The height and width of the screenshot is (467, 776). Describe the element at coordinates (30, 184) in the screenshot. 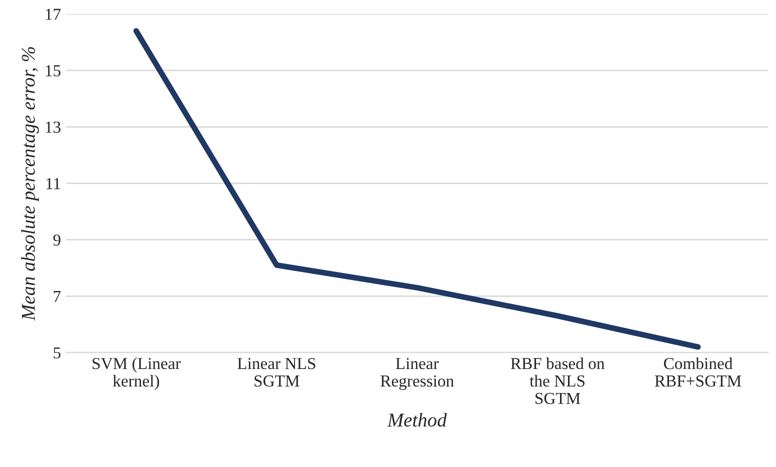

I see `y-axis-title: Mean absolute percentage error, %` at that location.